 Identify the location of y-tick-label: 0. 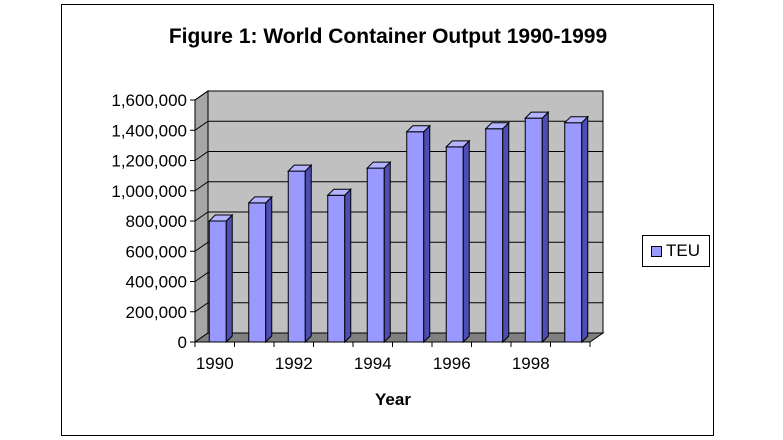
(182, 342).